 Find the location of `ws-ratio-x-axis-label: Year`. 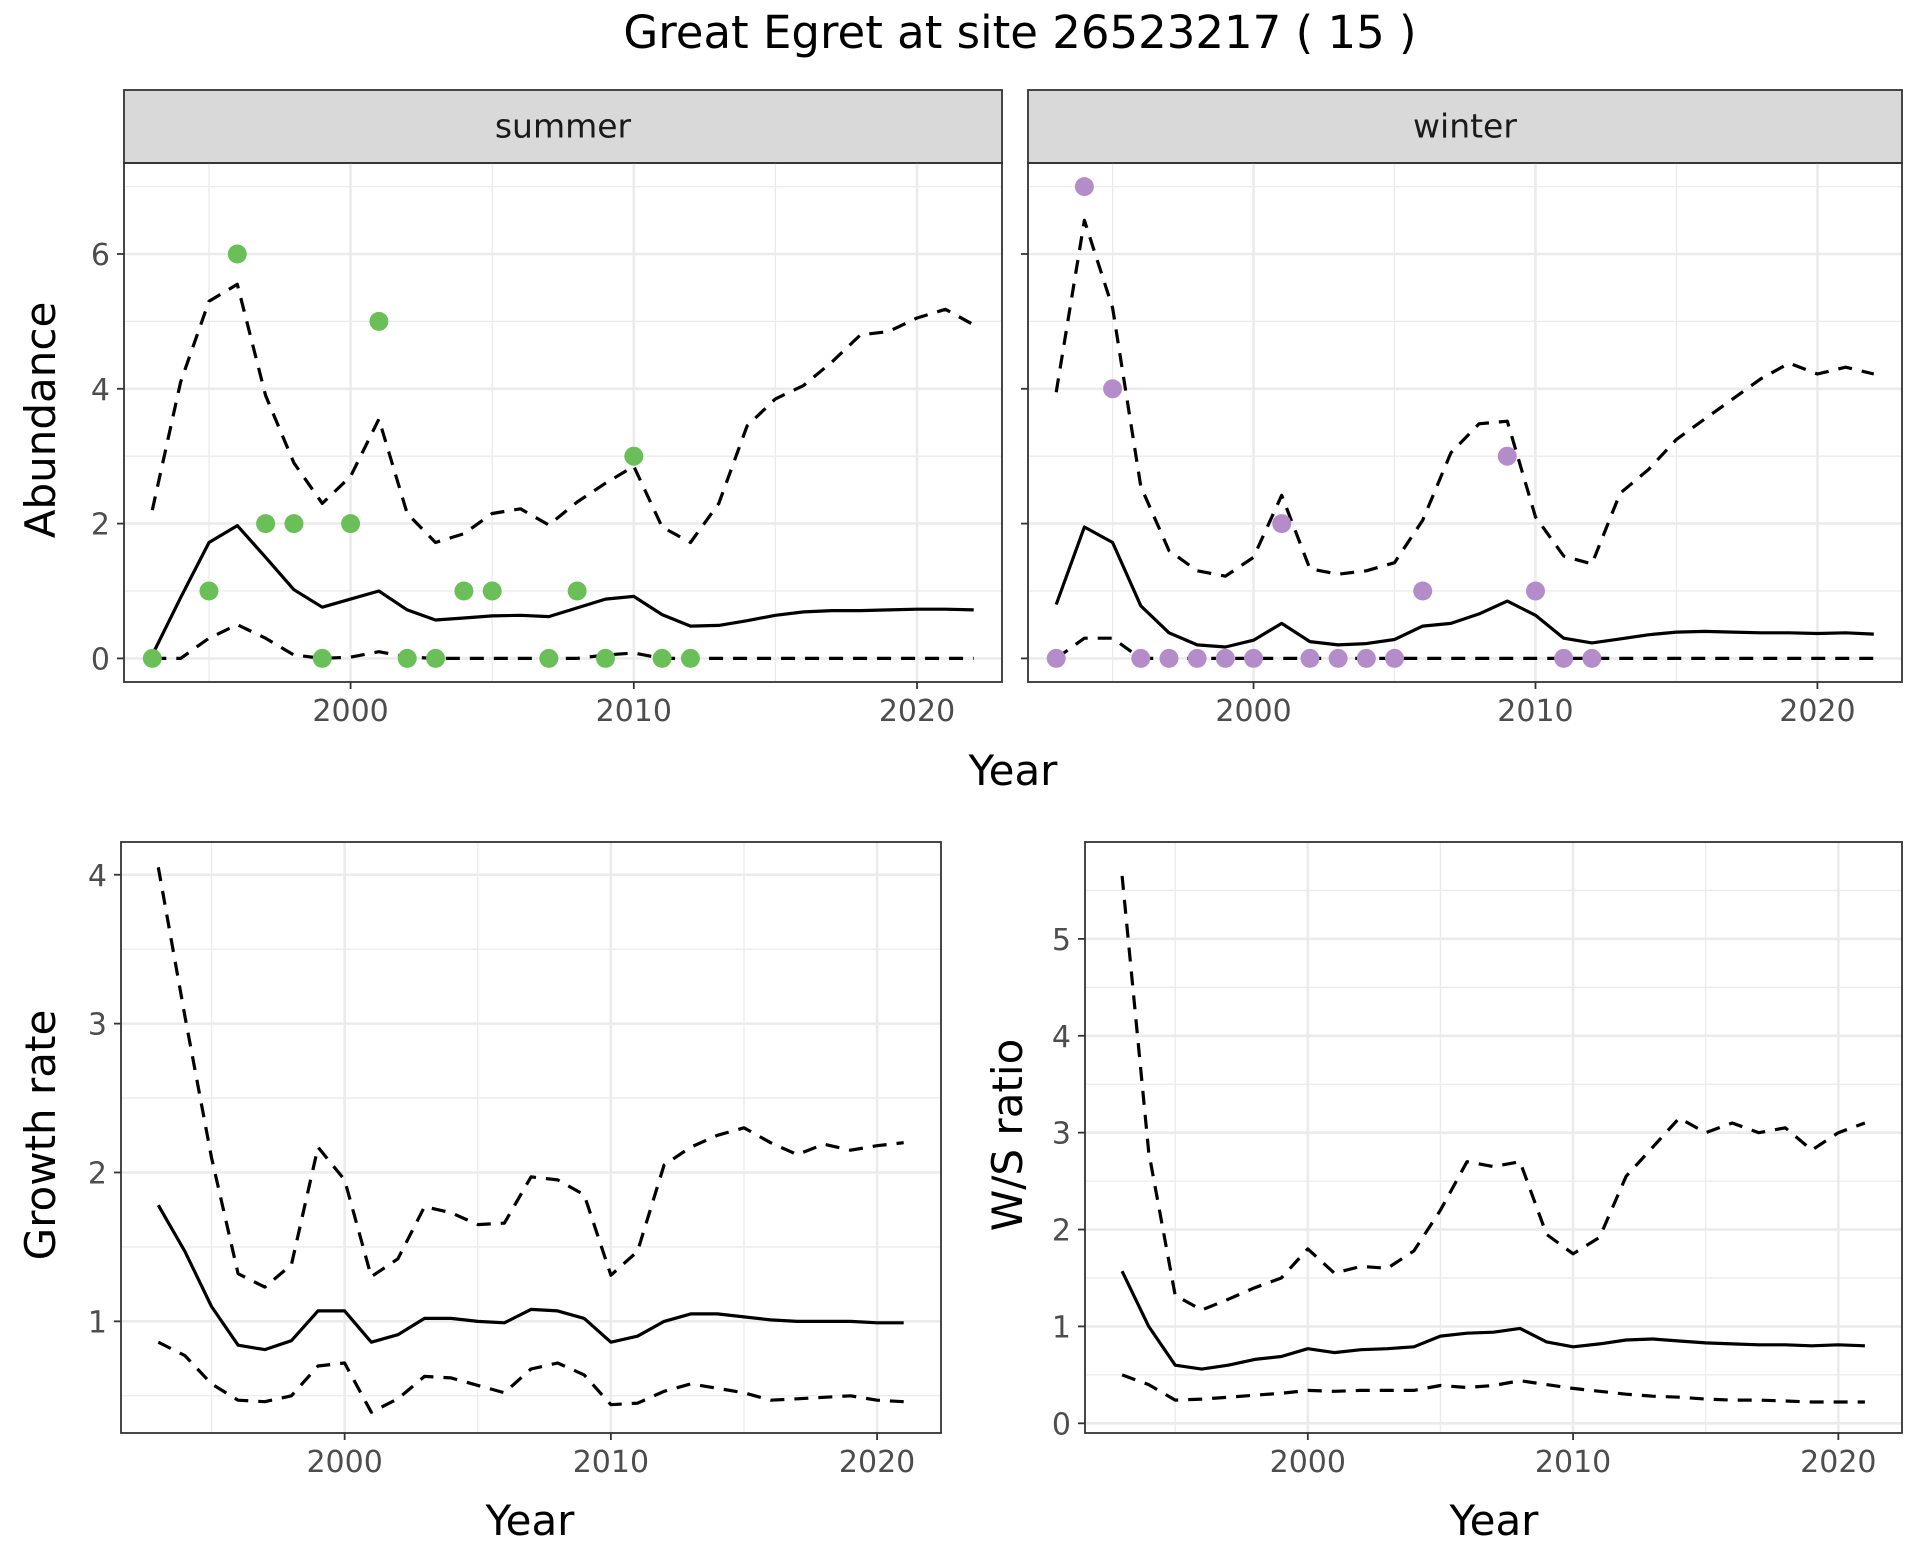

ws-ratio-x-axis-label: Year is located at coordinates (1494, 1520).